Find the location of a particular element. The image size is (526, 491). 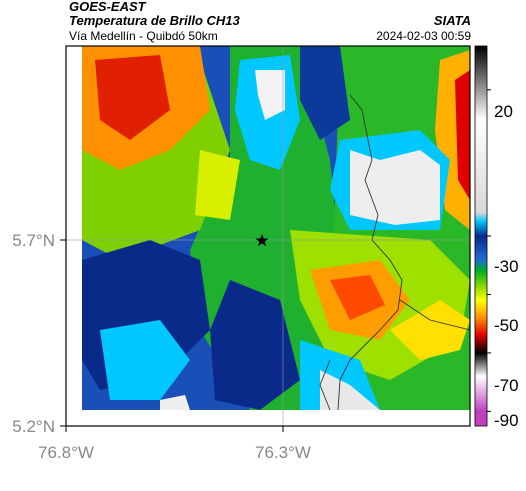

border-line is located at coordinates (370, 252).